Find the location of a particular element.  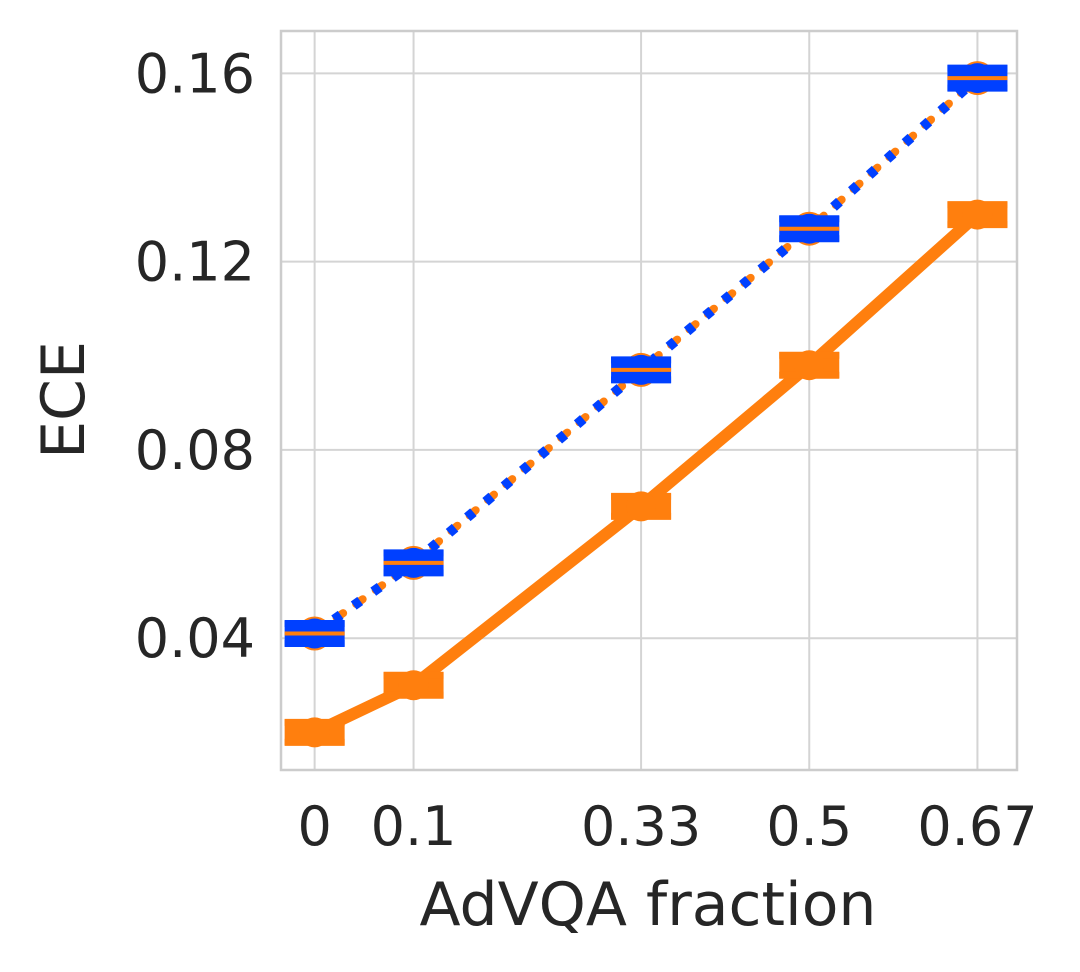

x-axis-label: AdVQA fraction is located at coordinates (648, 905).